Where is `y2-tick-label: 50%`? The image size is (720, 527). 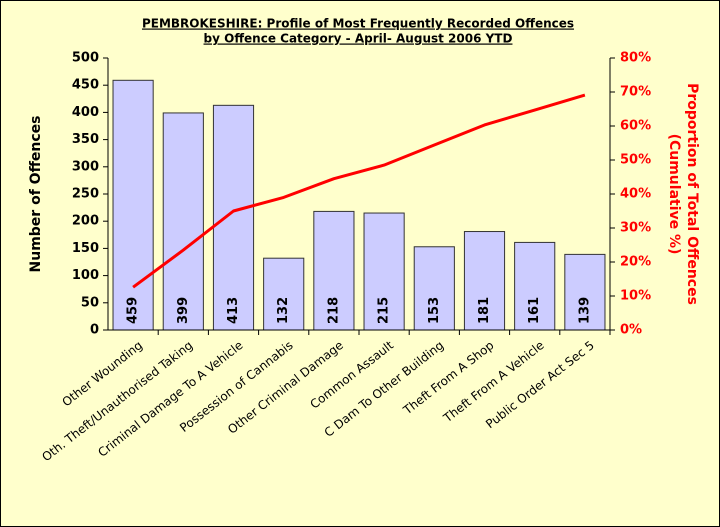
y2-tick-label: 50% is located at coordinates (635, 160).